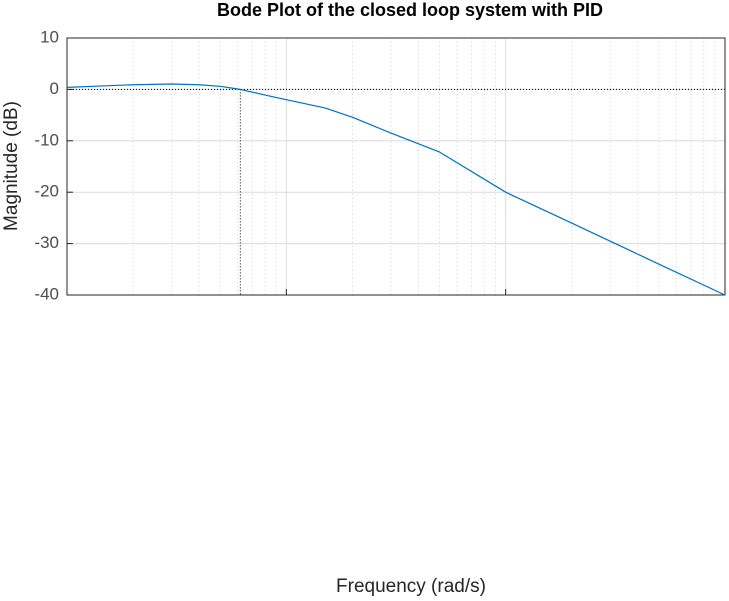 The height and width of the screenshot is (601, 729). I want to click on y-tick-label: -30, so click(46, 242).